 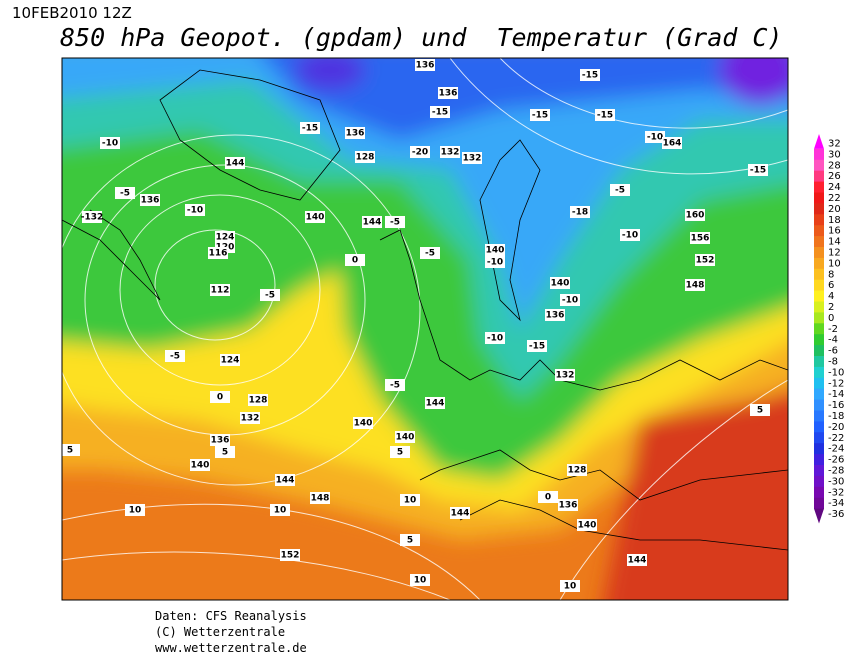 I want to click on colorbar-label: 0, so click(x=831, y=318).